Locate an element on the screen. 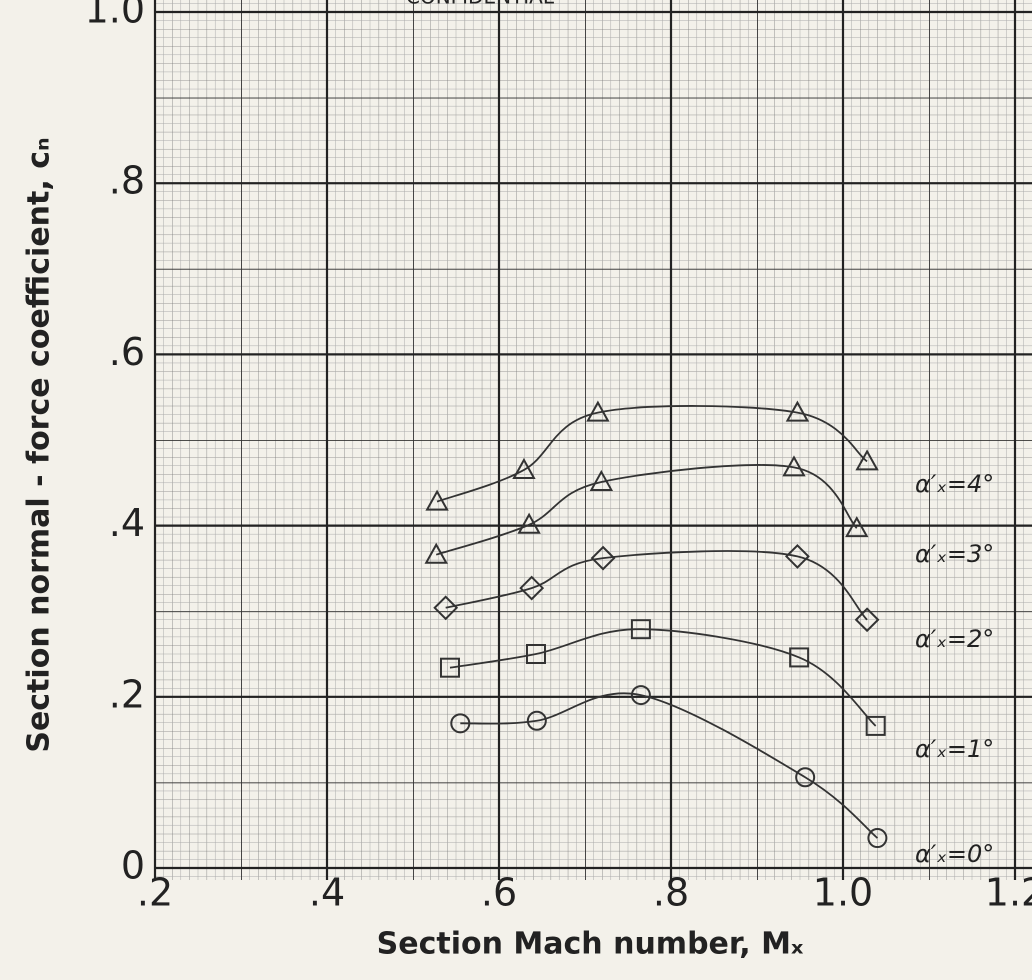 The width and height of the screenshot is (1032, 980). y-tick-label: .2 is located at coordinates (127, 694).